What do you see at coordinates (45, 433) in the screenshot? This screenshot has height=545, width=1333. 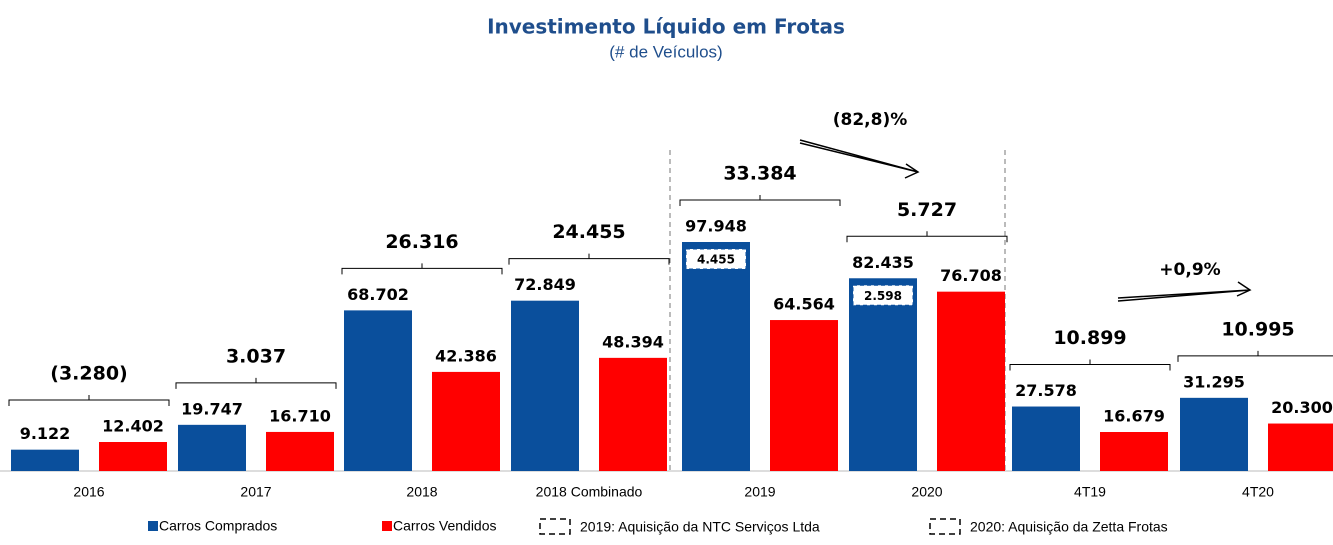 I see `value-label: 9.122` at bounding box center [45, 433].